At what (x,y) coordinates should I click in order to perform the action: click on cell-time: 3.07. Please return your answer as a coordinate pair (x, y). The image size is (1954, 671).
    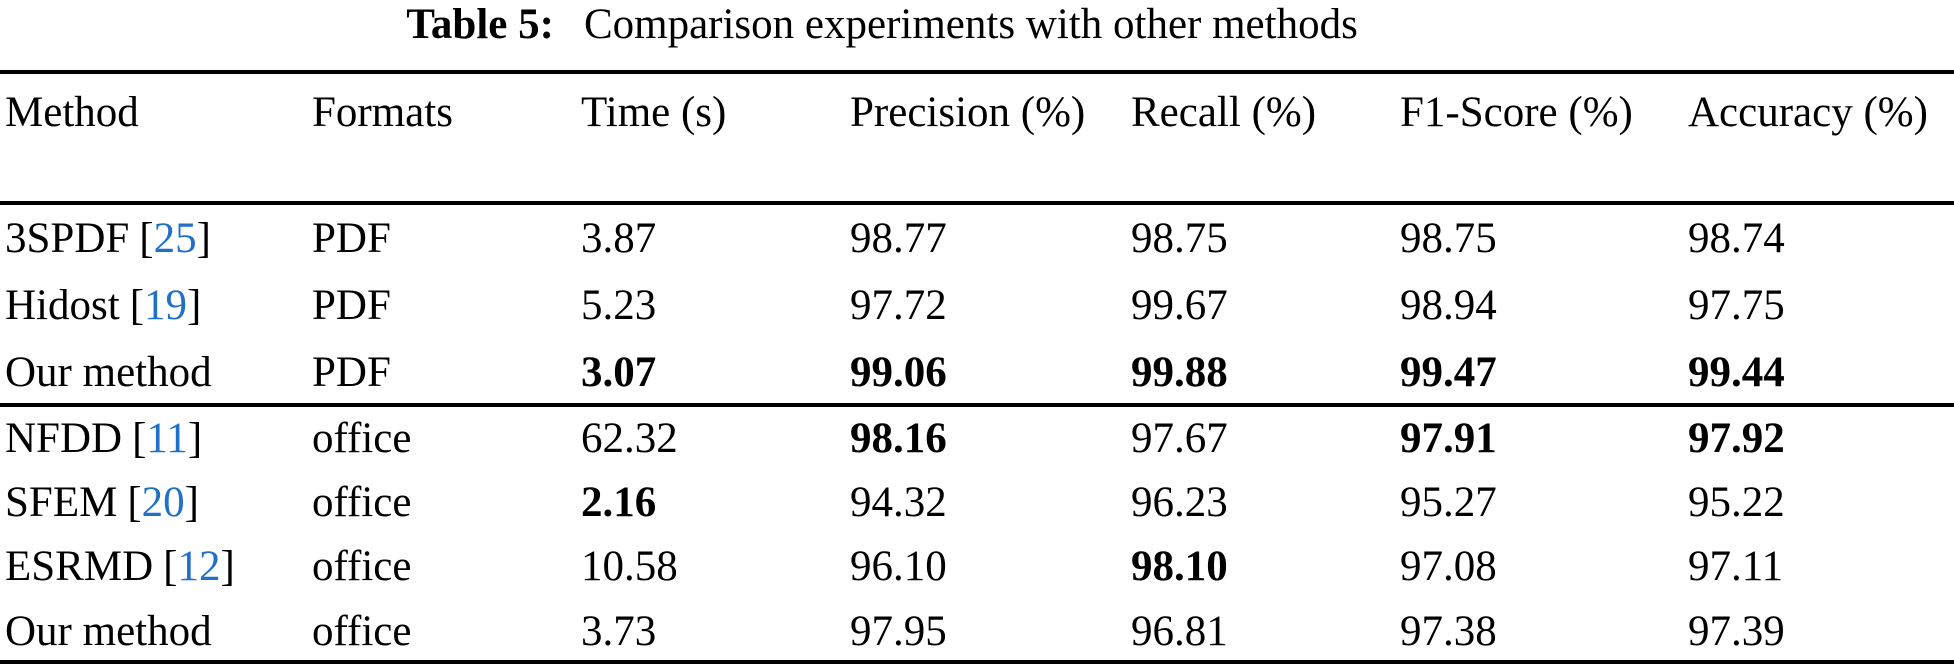
    Looking at the image, I should click on (619, 373).